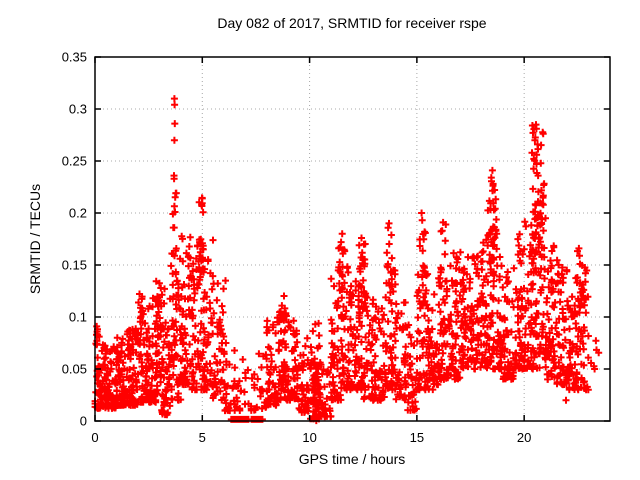  I want to click on y-tick-label: 0.3, so click(78, 109).